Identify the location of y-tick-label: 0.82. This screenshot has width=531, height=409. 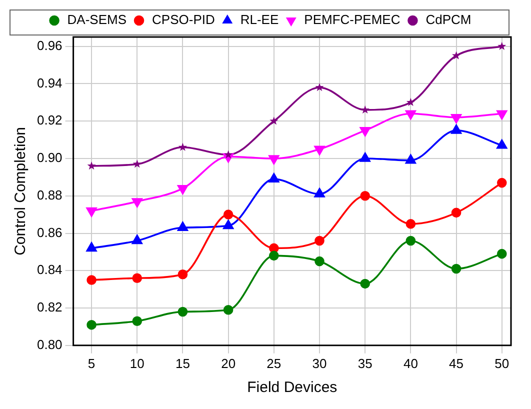
(49, 307).